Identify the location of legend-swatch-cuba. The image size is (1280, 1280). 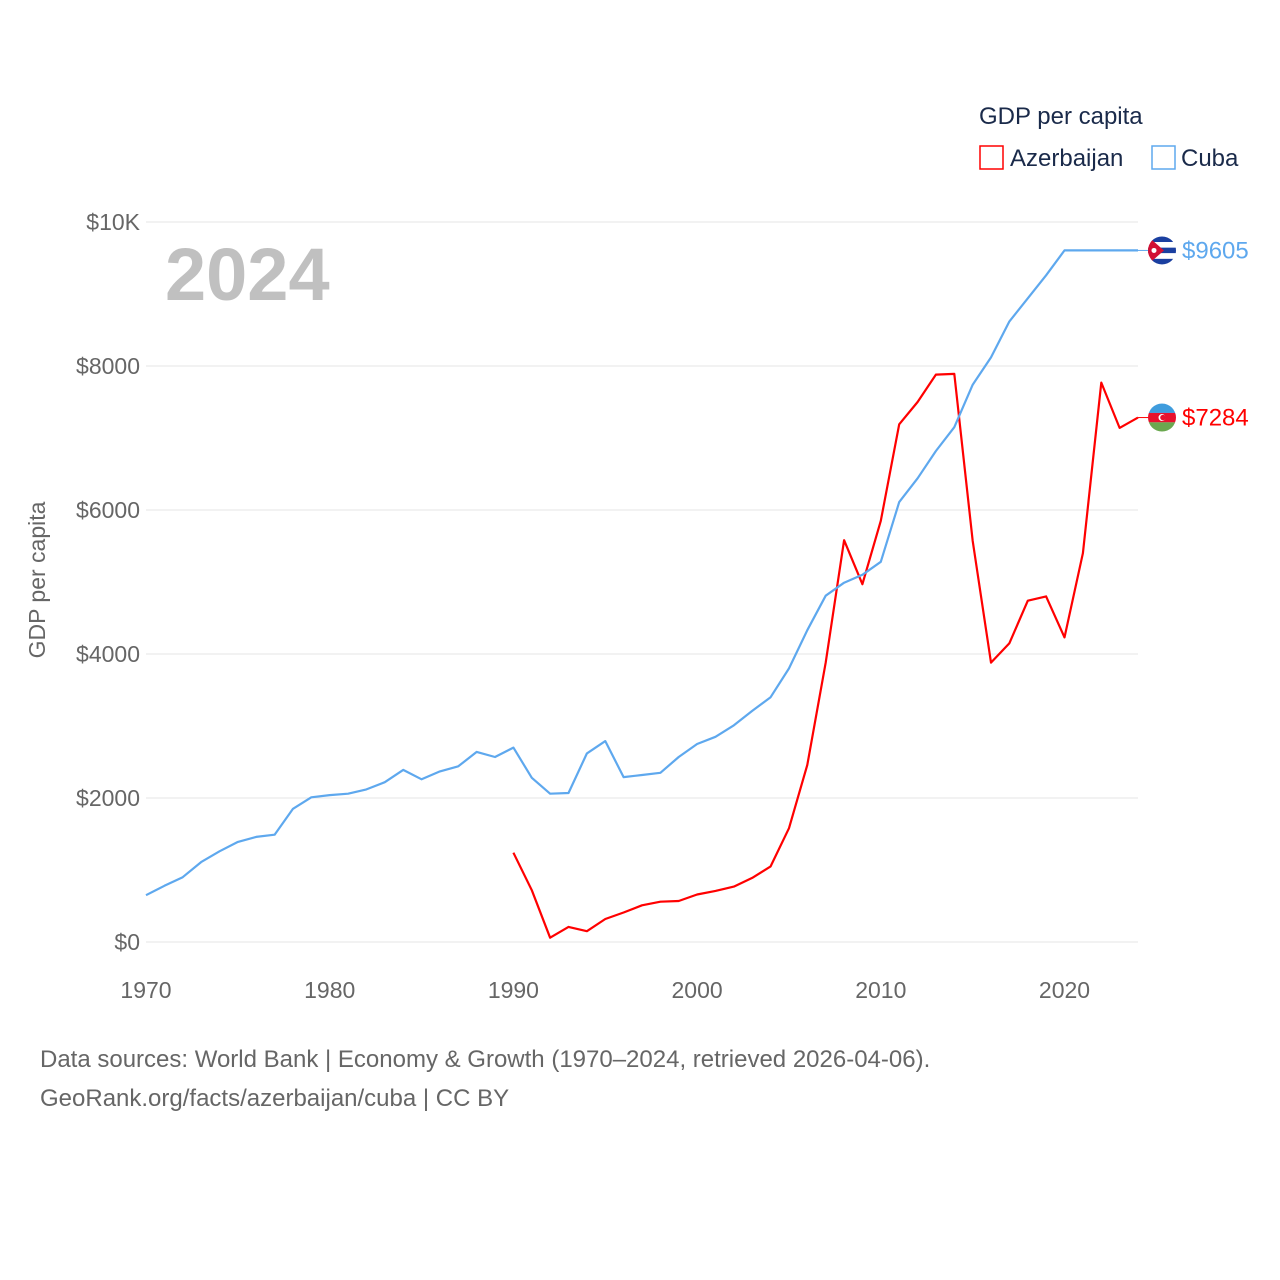
(1163, 157).